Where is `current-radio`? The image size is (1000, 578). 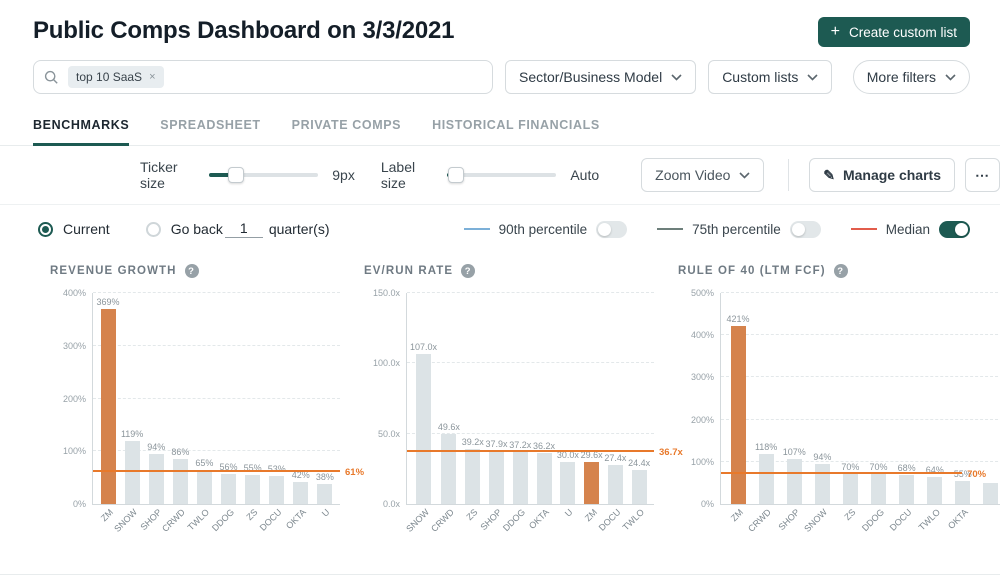 current-radio is located at coordinates (45, 229).